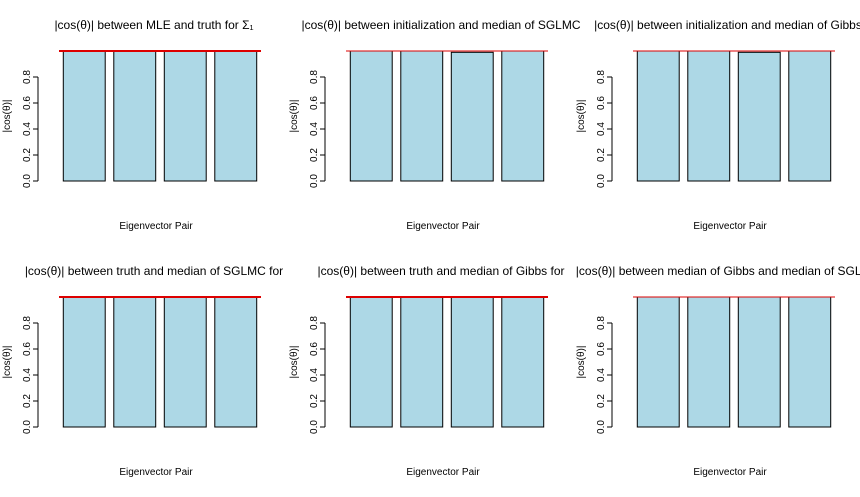 This screenshot has height=497, width=860. I want to click on chart-title: |cos(θ)| between MLE and truth for Σ₁, so click(153, 25).